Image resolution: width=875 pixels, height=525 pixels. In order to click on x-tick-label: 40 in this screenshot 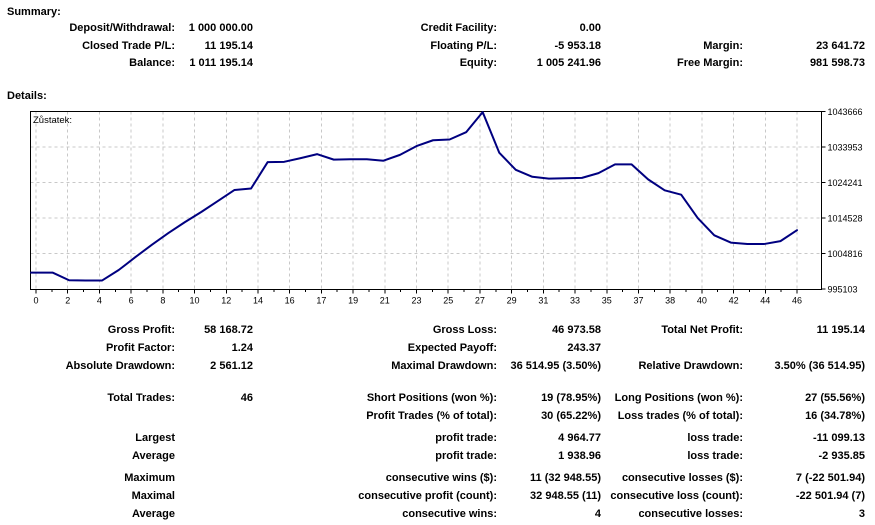, I will do `click(702, 300)`.